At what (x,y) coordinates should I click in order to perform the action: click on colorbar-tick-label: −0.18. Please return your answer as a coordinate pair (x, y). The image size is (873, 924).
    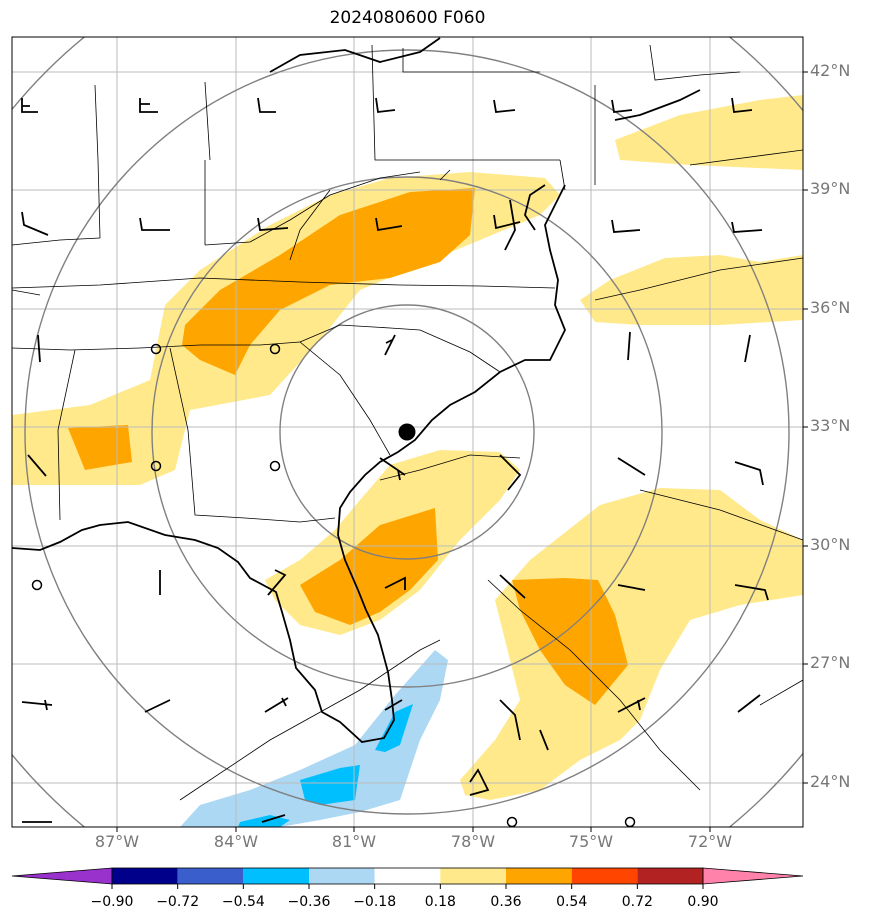
    Looking at the image, I should click on (375, 902).